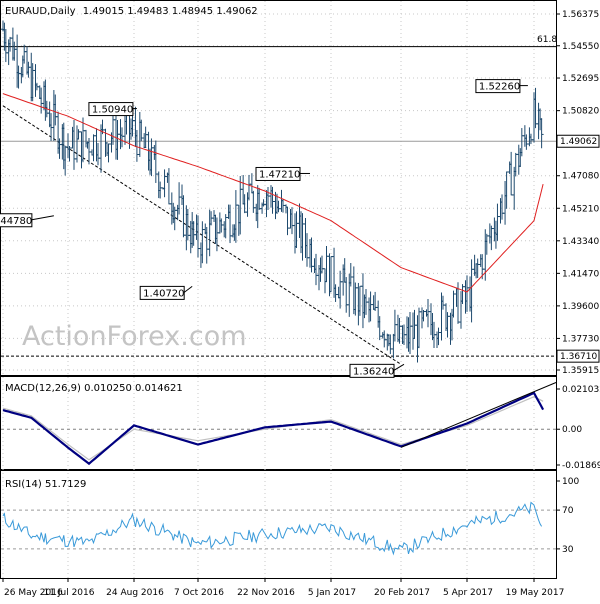  What do you see at coordinates (40, 11) in the screenshot?
I see `symbol-label: EURAUD,Daily` at bounding box center [40, 11].